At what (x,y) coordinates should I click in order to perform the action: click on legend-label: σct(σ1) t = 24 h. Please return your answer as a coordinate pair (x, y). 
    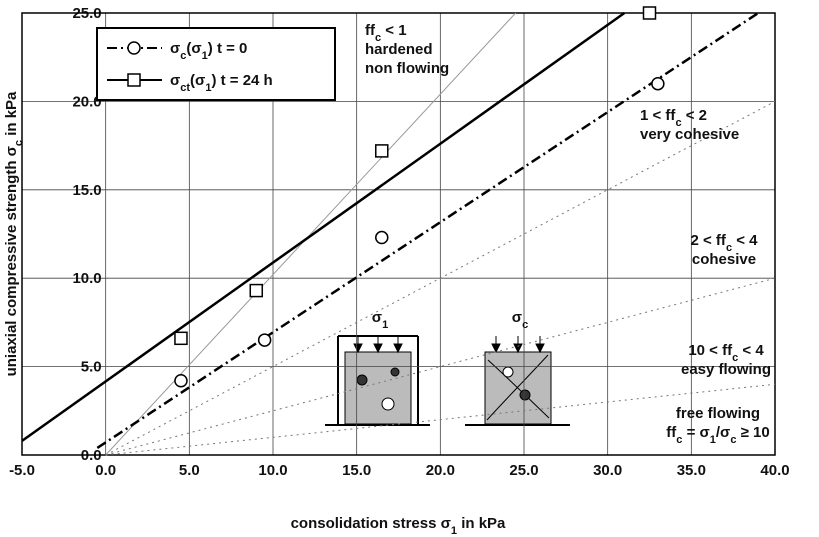
    Looking at the image, I should click on (221, 83).